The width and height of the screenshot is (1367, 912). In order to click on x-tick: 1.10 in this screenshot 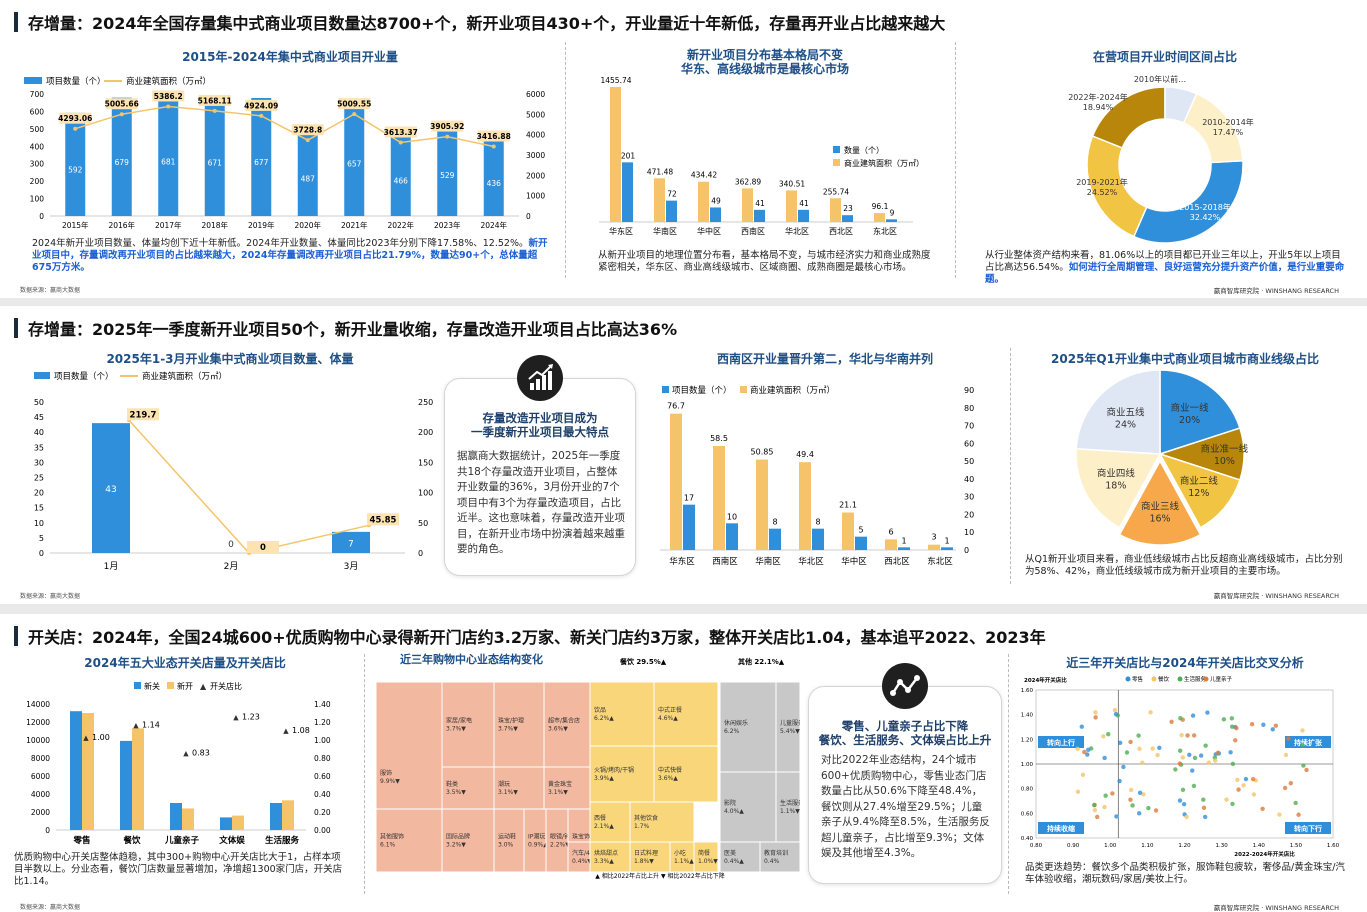, I will do `click(1147, 846)`.